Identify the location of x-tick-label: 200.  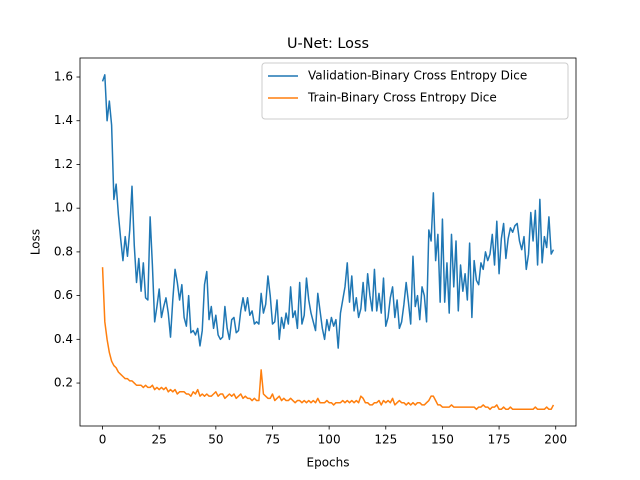
(555, 440).